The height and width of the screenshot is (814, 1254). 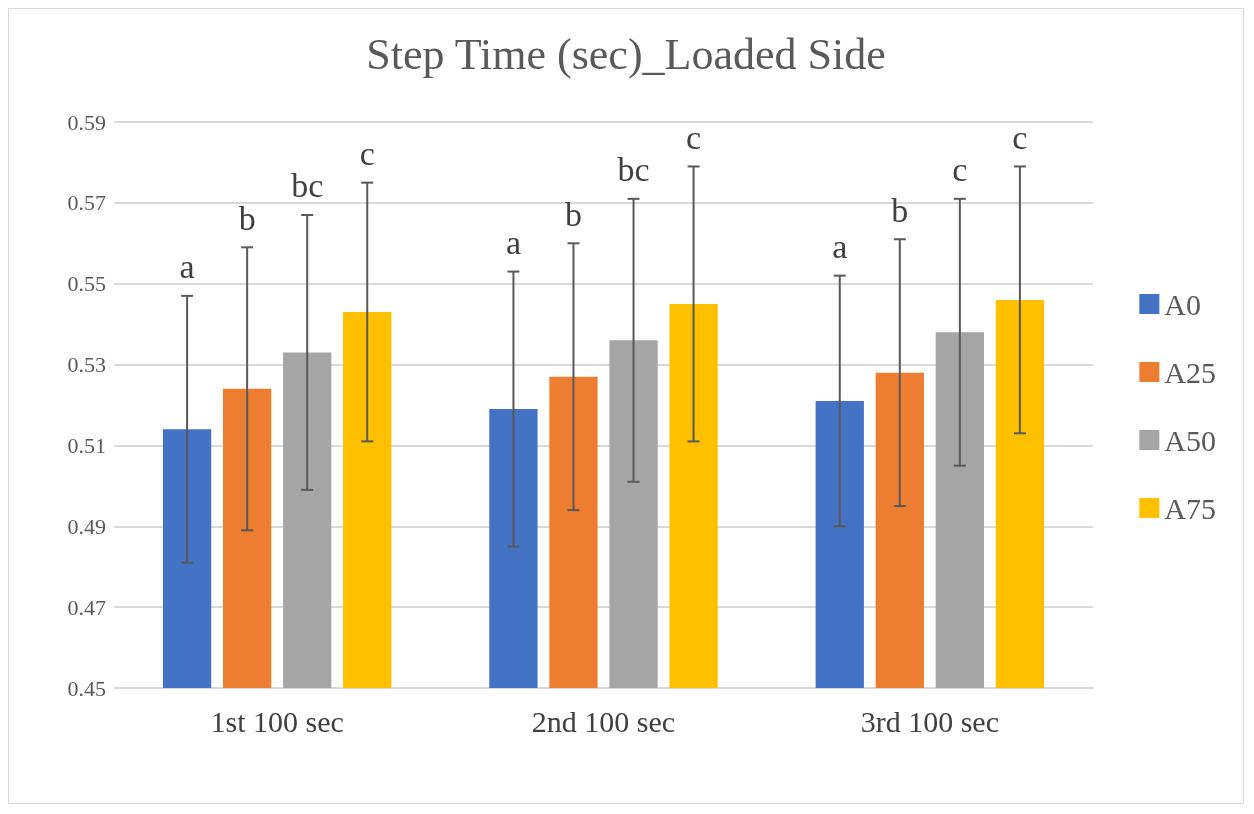 What do you see at coordinates (86, 607) in the screenshot?
I see `y-tick-label: 0.47` at bounding box center [86, 607].